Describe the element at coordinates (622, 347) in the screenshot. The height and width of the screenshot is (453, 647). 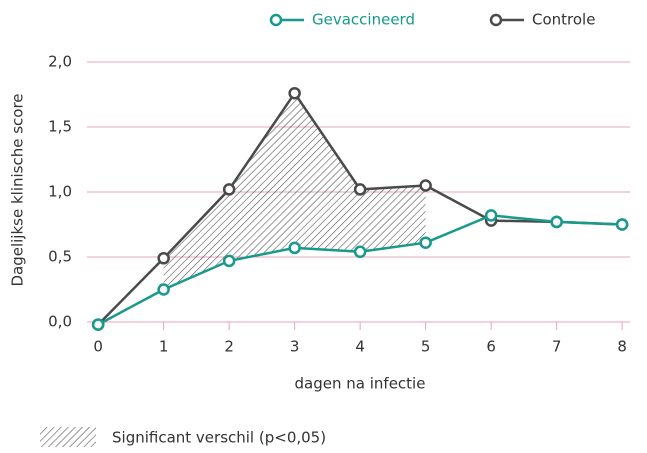
I see `x-tick-label: 8` at that location.